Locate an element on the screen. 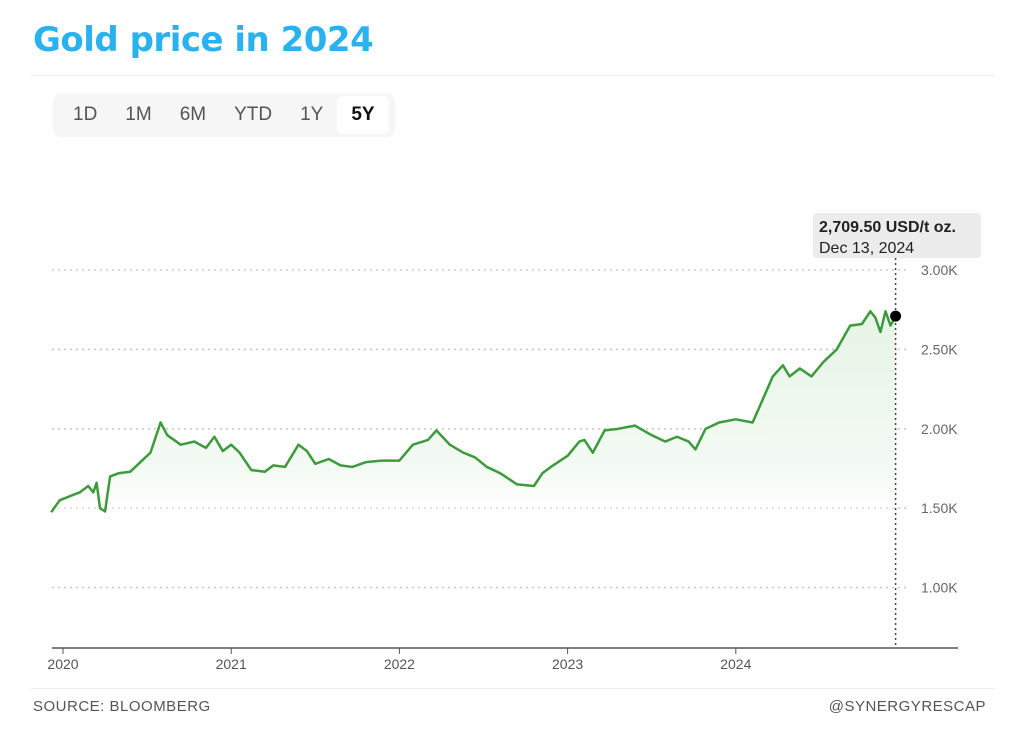 This screenshot has width=1024, height=739. x-tick-label: 2022 is located at coordinates (399, 664).